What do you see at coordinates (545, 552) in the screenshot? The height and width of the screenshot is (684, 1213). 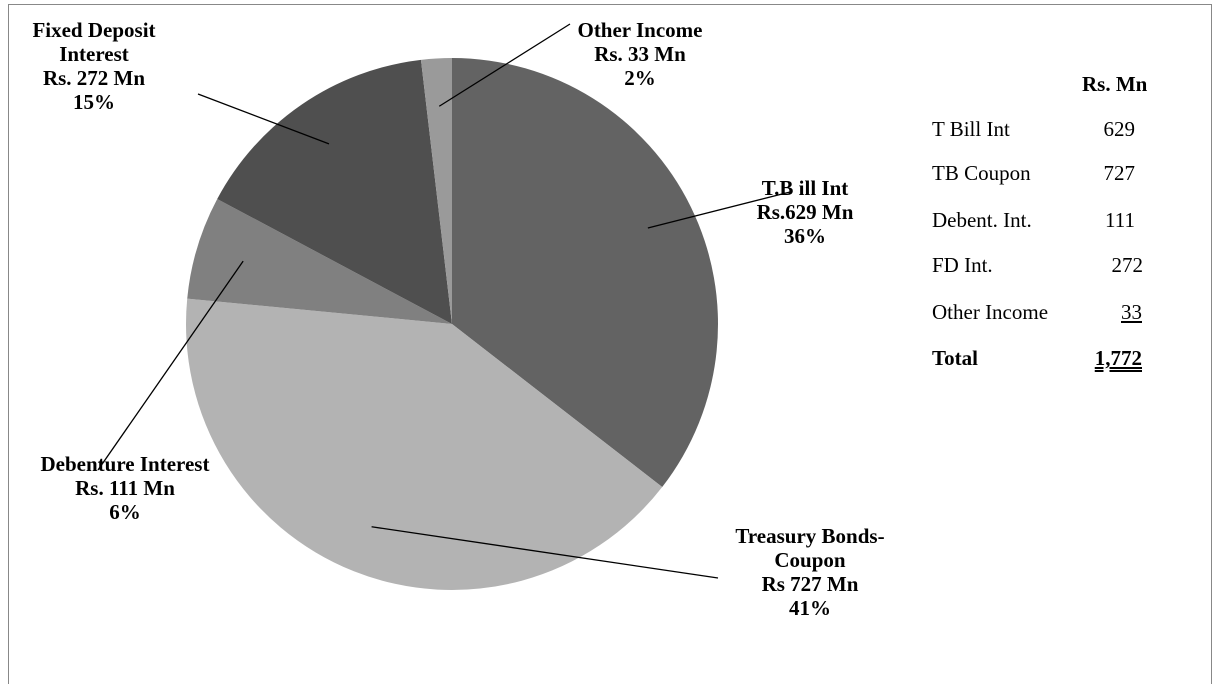 I see `leader-line-tbond` at bounding box center [545, 552].